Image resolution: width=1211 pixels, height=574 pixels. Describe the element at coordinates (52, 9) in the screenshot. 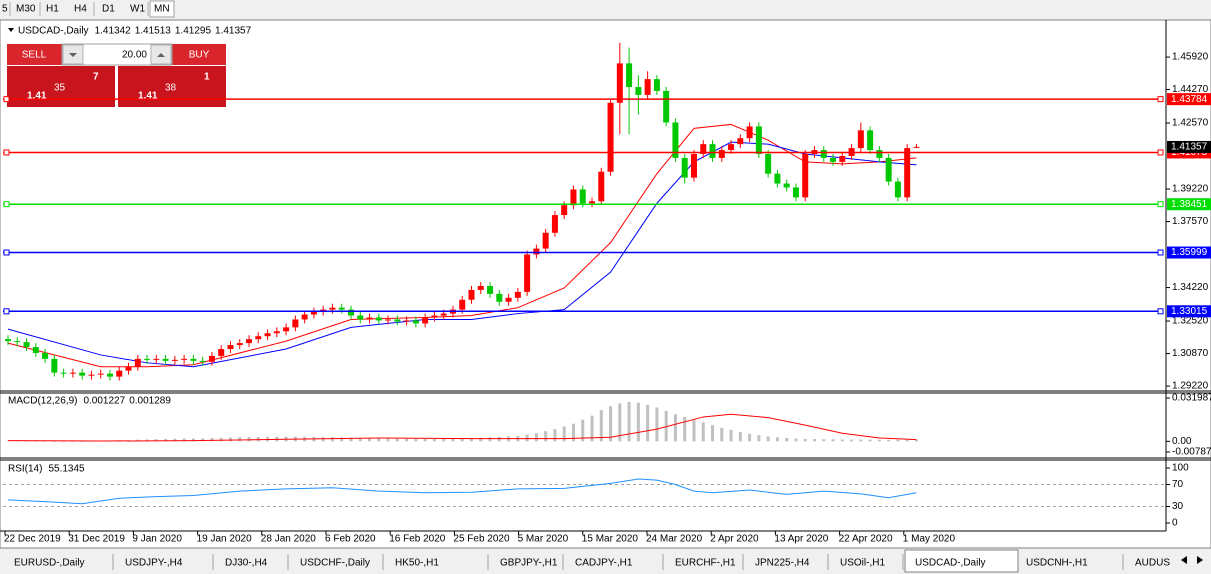

I see `timeframe-button: H1` at that location.